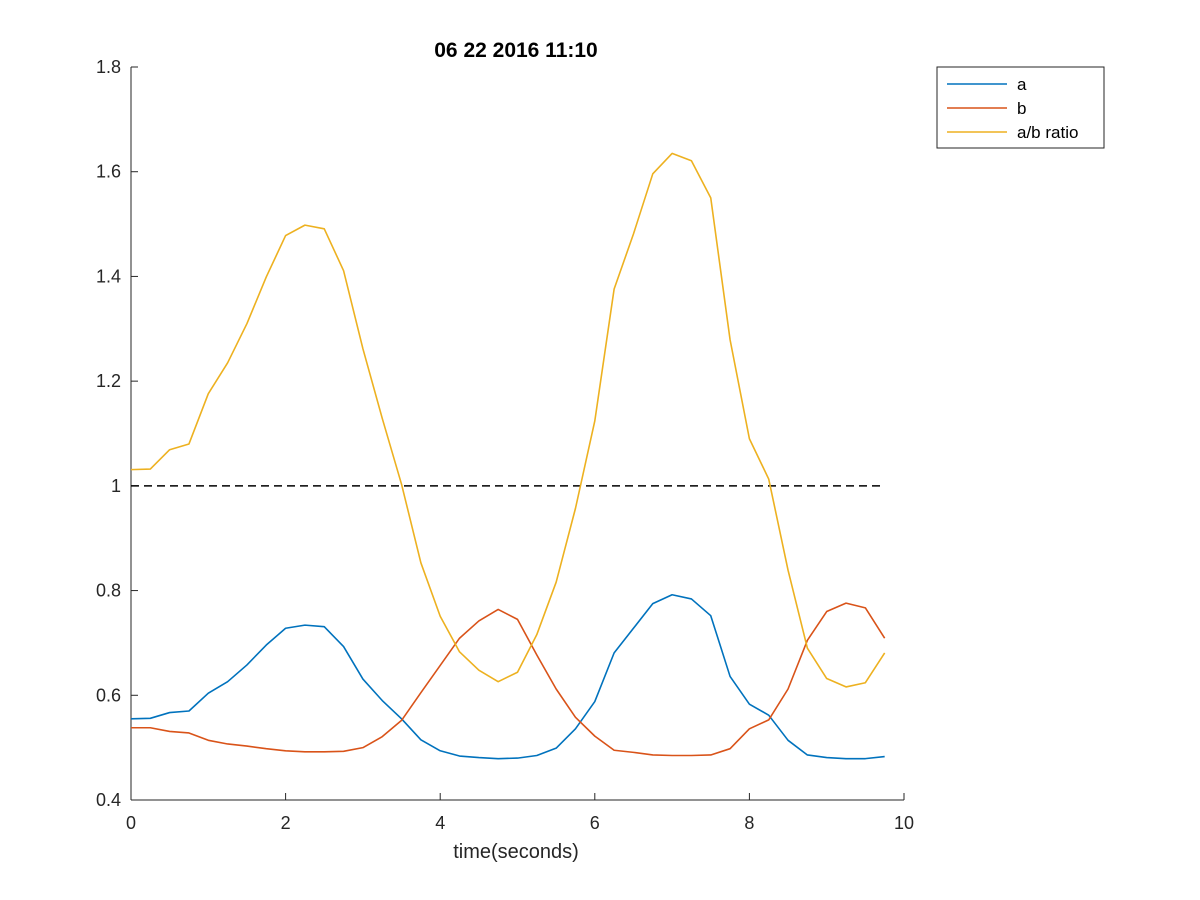 The image size is (1200, 900). I want to click on y-tick-label: 1.2, so click(108, 381).